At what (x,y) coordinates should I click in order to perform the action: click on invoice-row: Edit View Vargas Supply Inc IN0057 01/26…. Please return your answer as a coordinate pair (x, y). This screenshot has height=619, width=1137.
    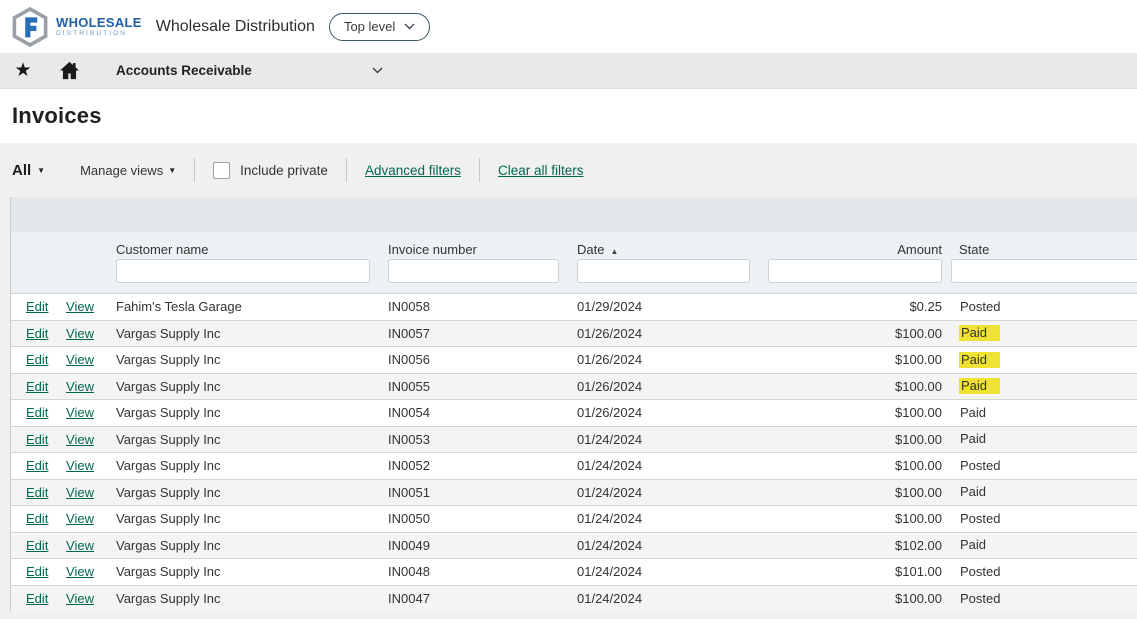
    Looking at the image, I should click on (574, 333).